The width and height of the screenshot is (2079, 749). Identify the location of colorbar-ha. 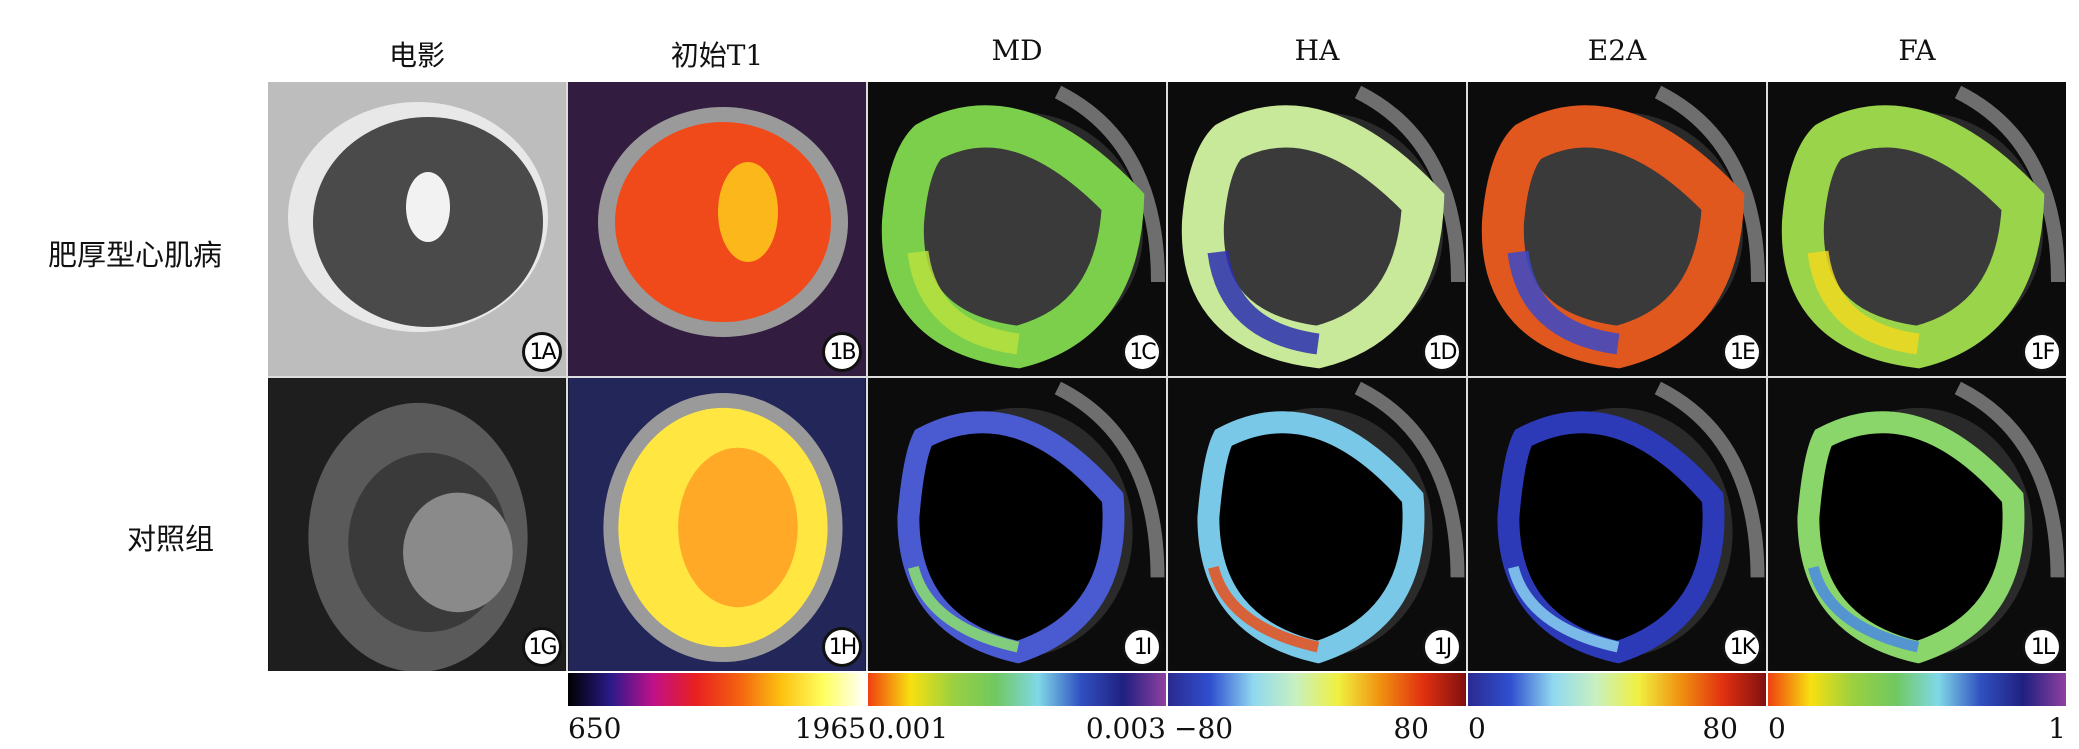
(1317, 689).